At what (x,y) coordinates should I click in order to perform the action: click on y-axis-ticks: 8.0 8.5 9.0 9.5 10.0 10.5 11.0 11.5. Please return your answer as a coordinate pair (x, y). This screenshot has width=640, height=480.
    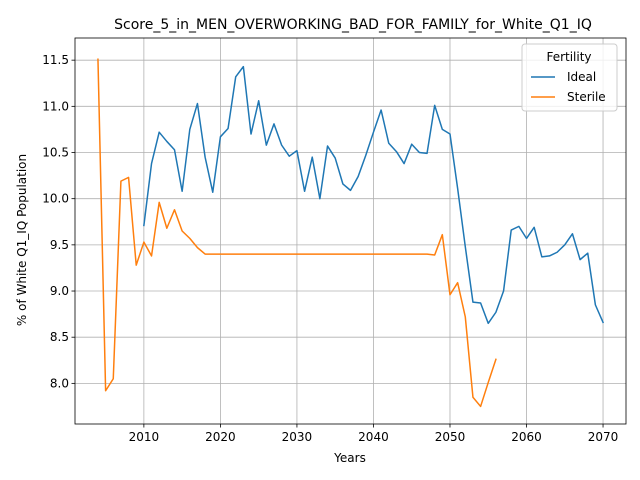
    Looking at the image, I should click on (58, 221).